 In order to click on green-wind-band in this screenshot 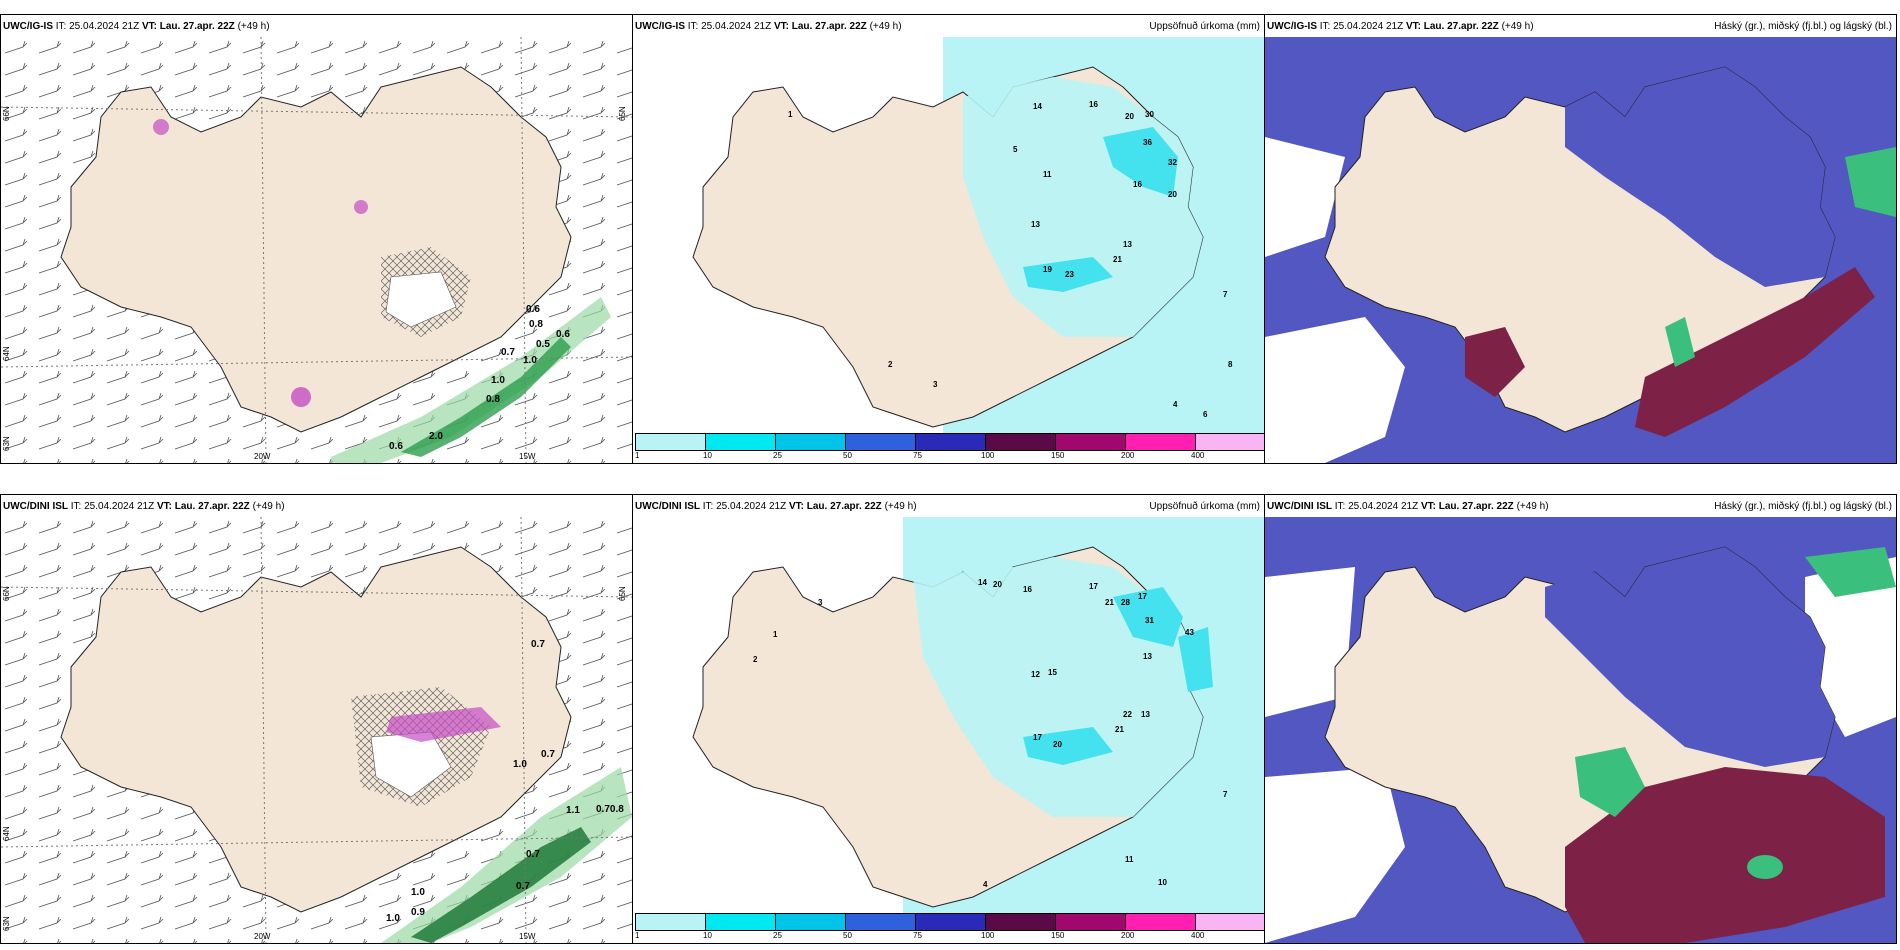, I will do `click(471, 380)`.